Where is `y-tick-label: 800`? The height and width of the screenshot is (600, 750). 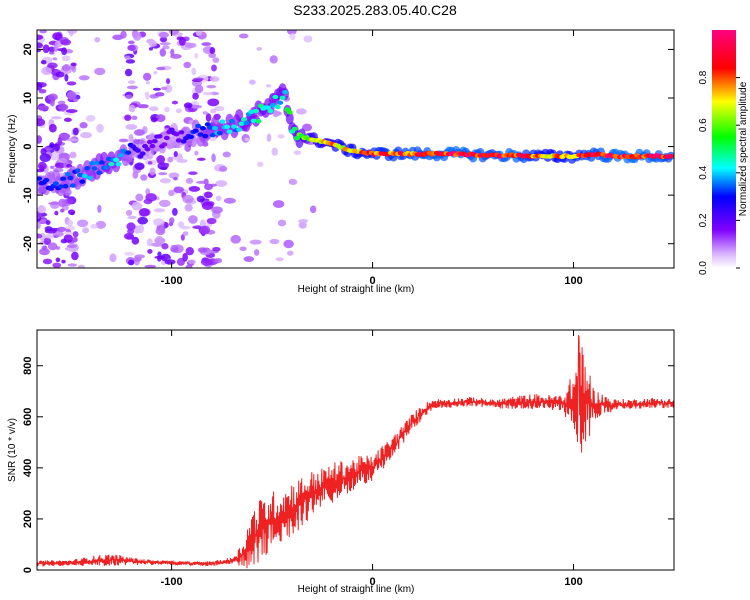
y-tick-label: 800 is located at coordinates (28, 366).